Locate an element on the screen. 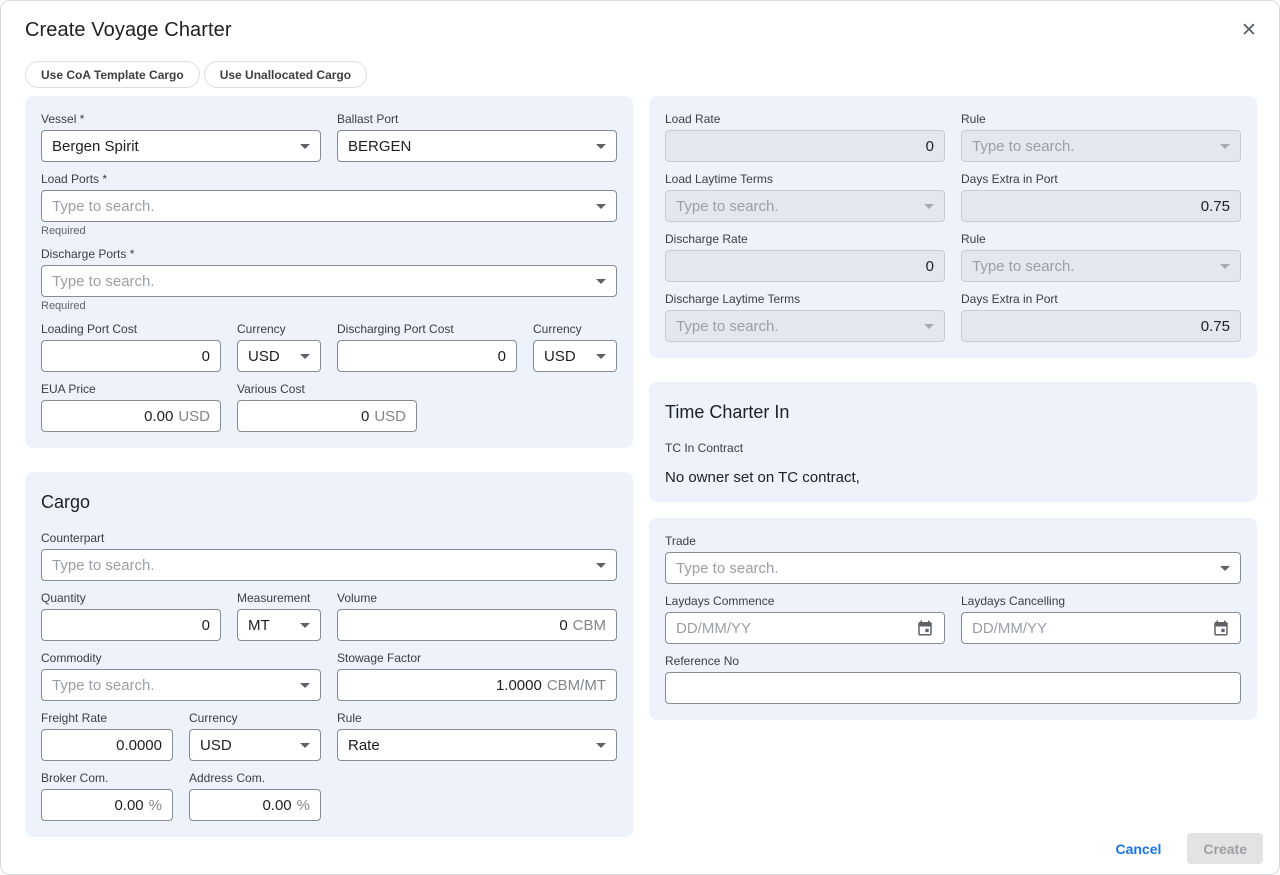 The height and width of the screenshot is (875, 1280). field-counterpart: Counterpart is located at coordinates (329, 556).